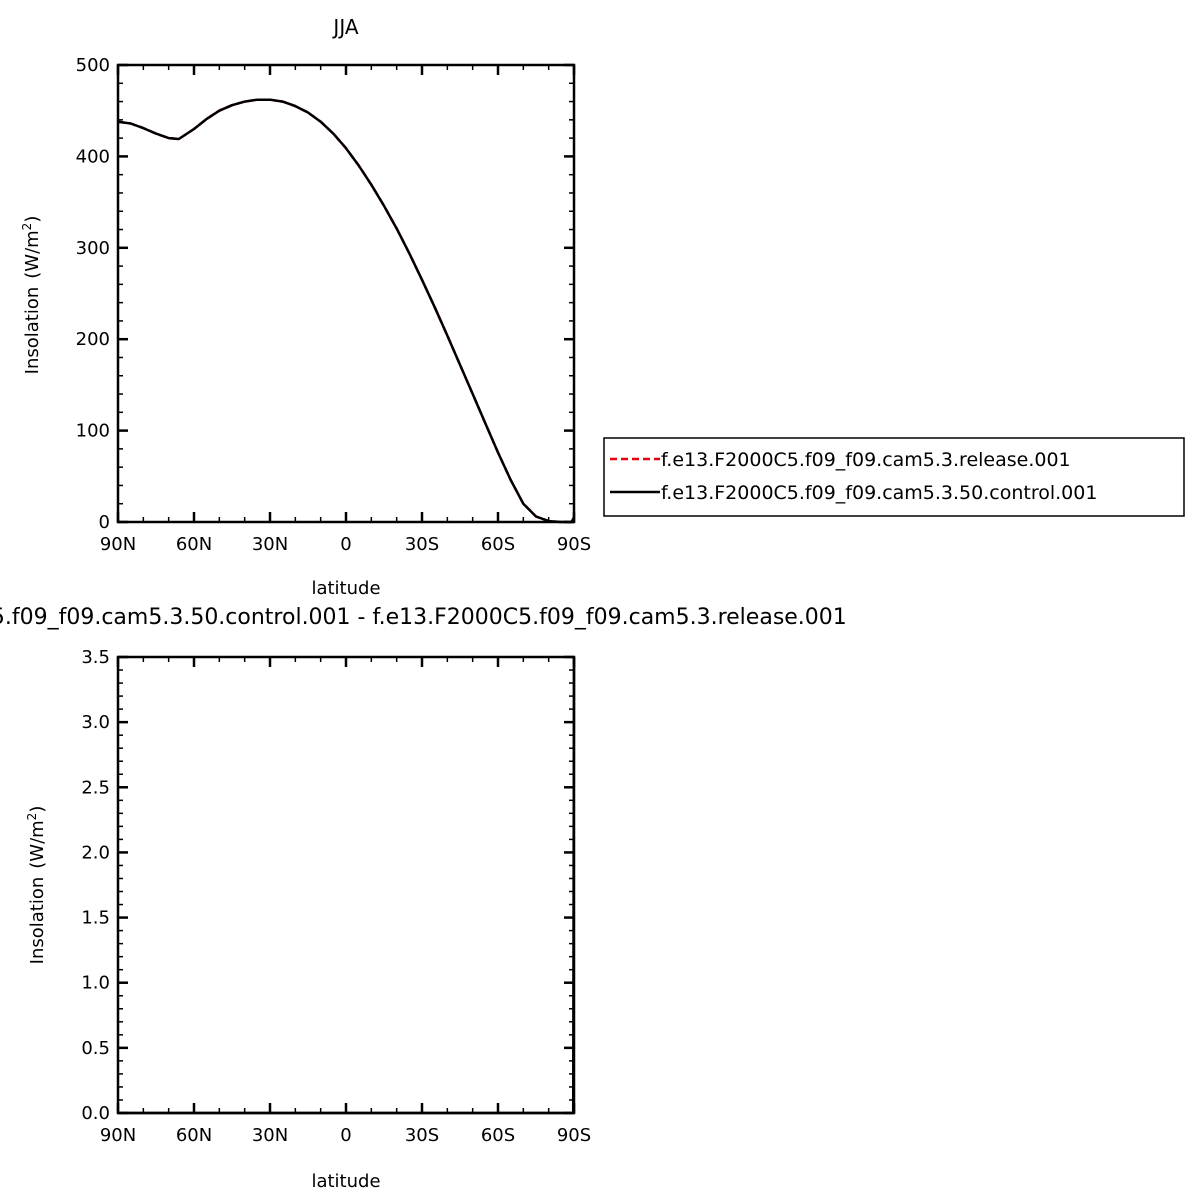 The height and width of the screenshot is (1202, 1202). What do you see at coordinates (344, 27) in the screenshot?
I see `chart-title: JJA` at bounding box center [344, 27].